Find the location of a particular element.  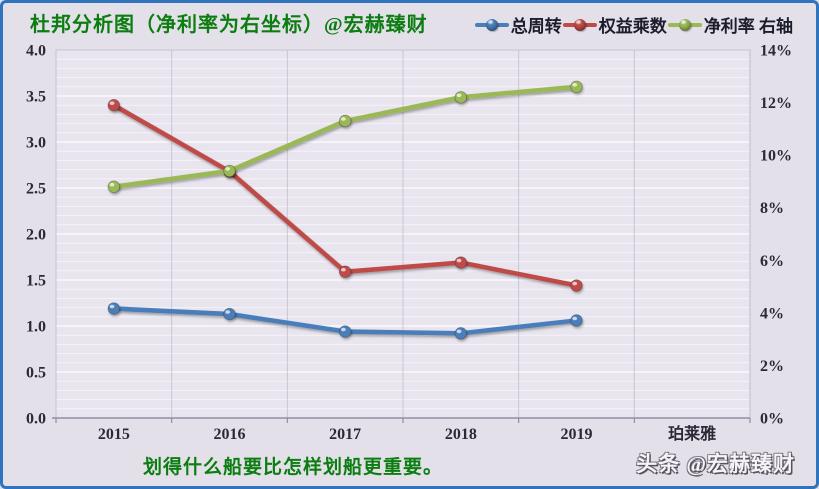

legend-item-label: 净利率 右轴 is located at coordinates (748, 26).